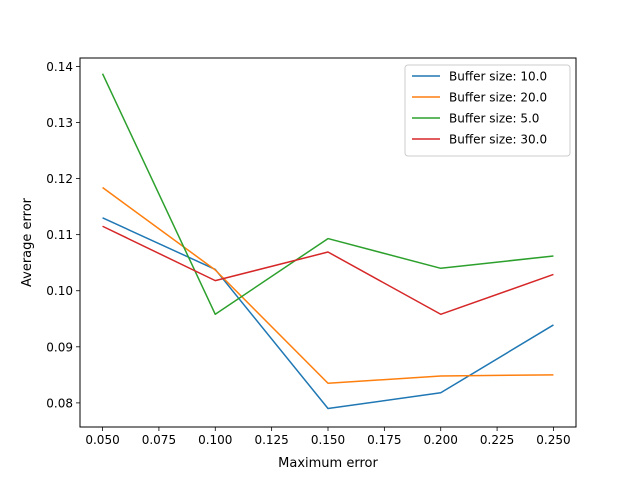  What do you see at coordinates (328, 440) in the screenshot?
I see `x-tick-label: 0.150` at bounding box center [328, 440].